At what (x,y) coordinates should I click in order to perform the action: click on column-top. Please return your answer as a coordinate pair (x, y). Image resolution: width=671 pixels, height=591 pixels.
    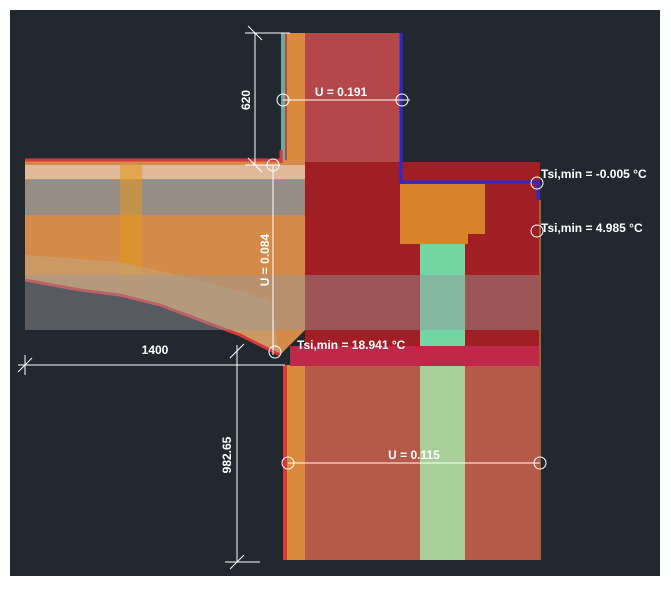
    Looking at the image, I should click on (442, 304).